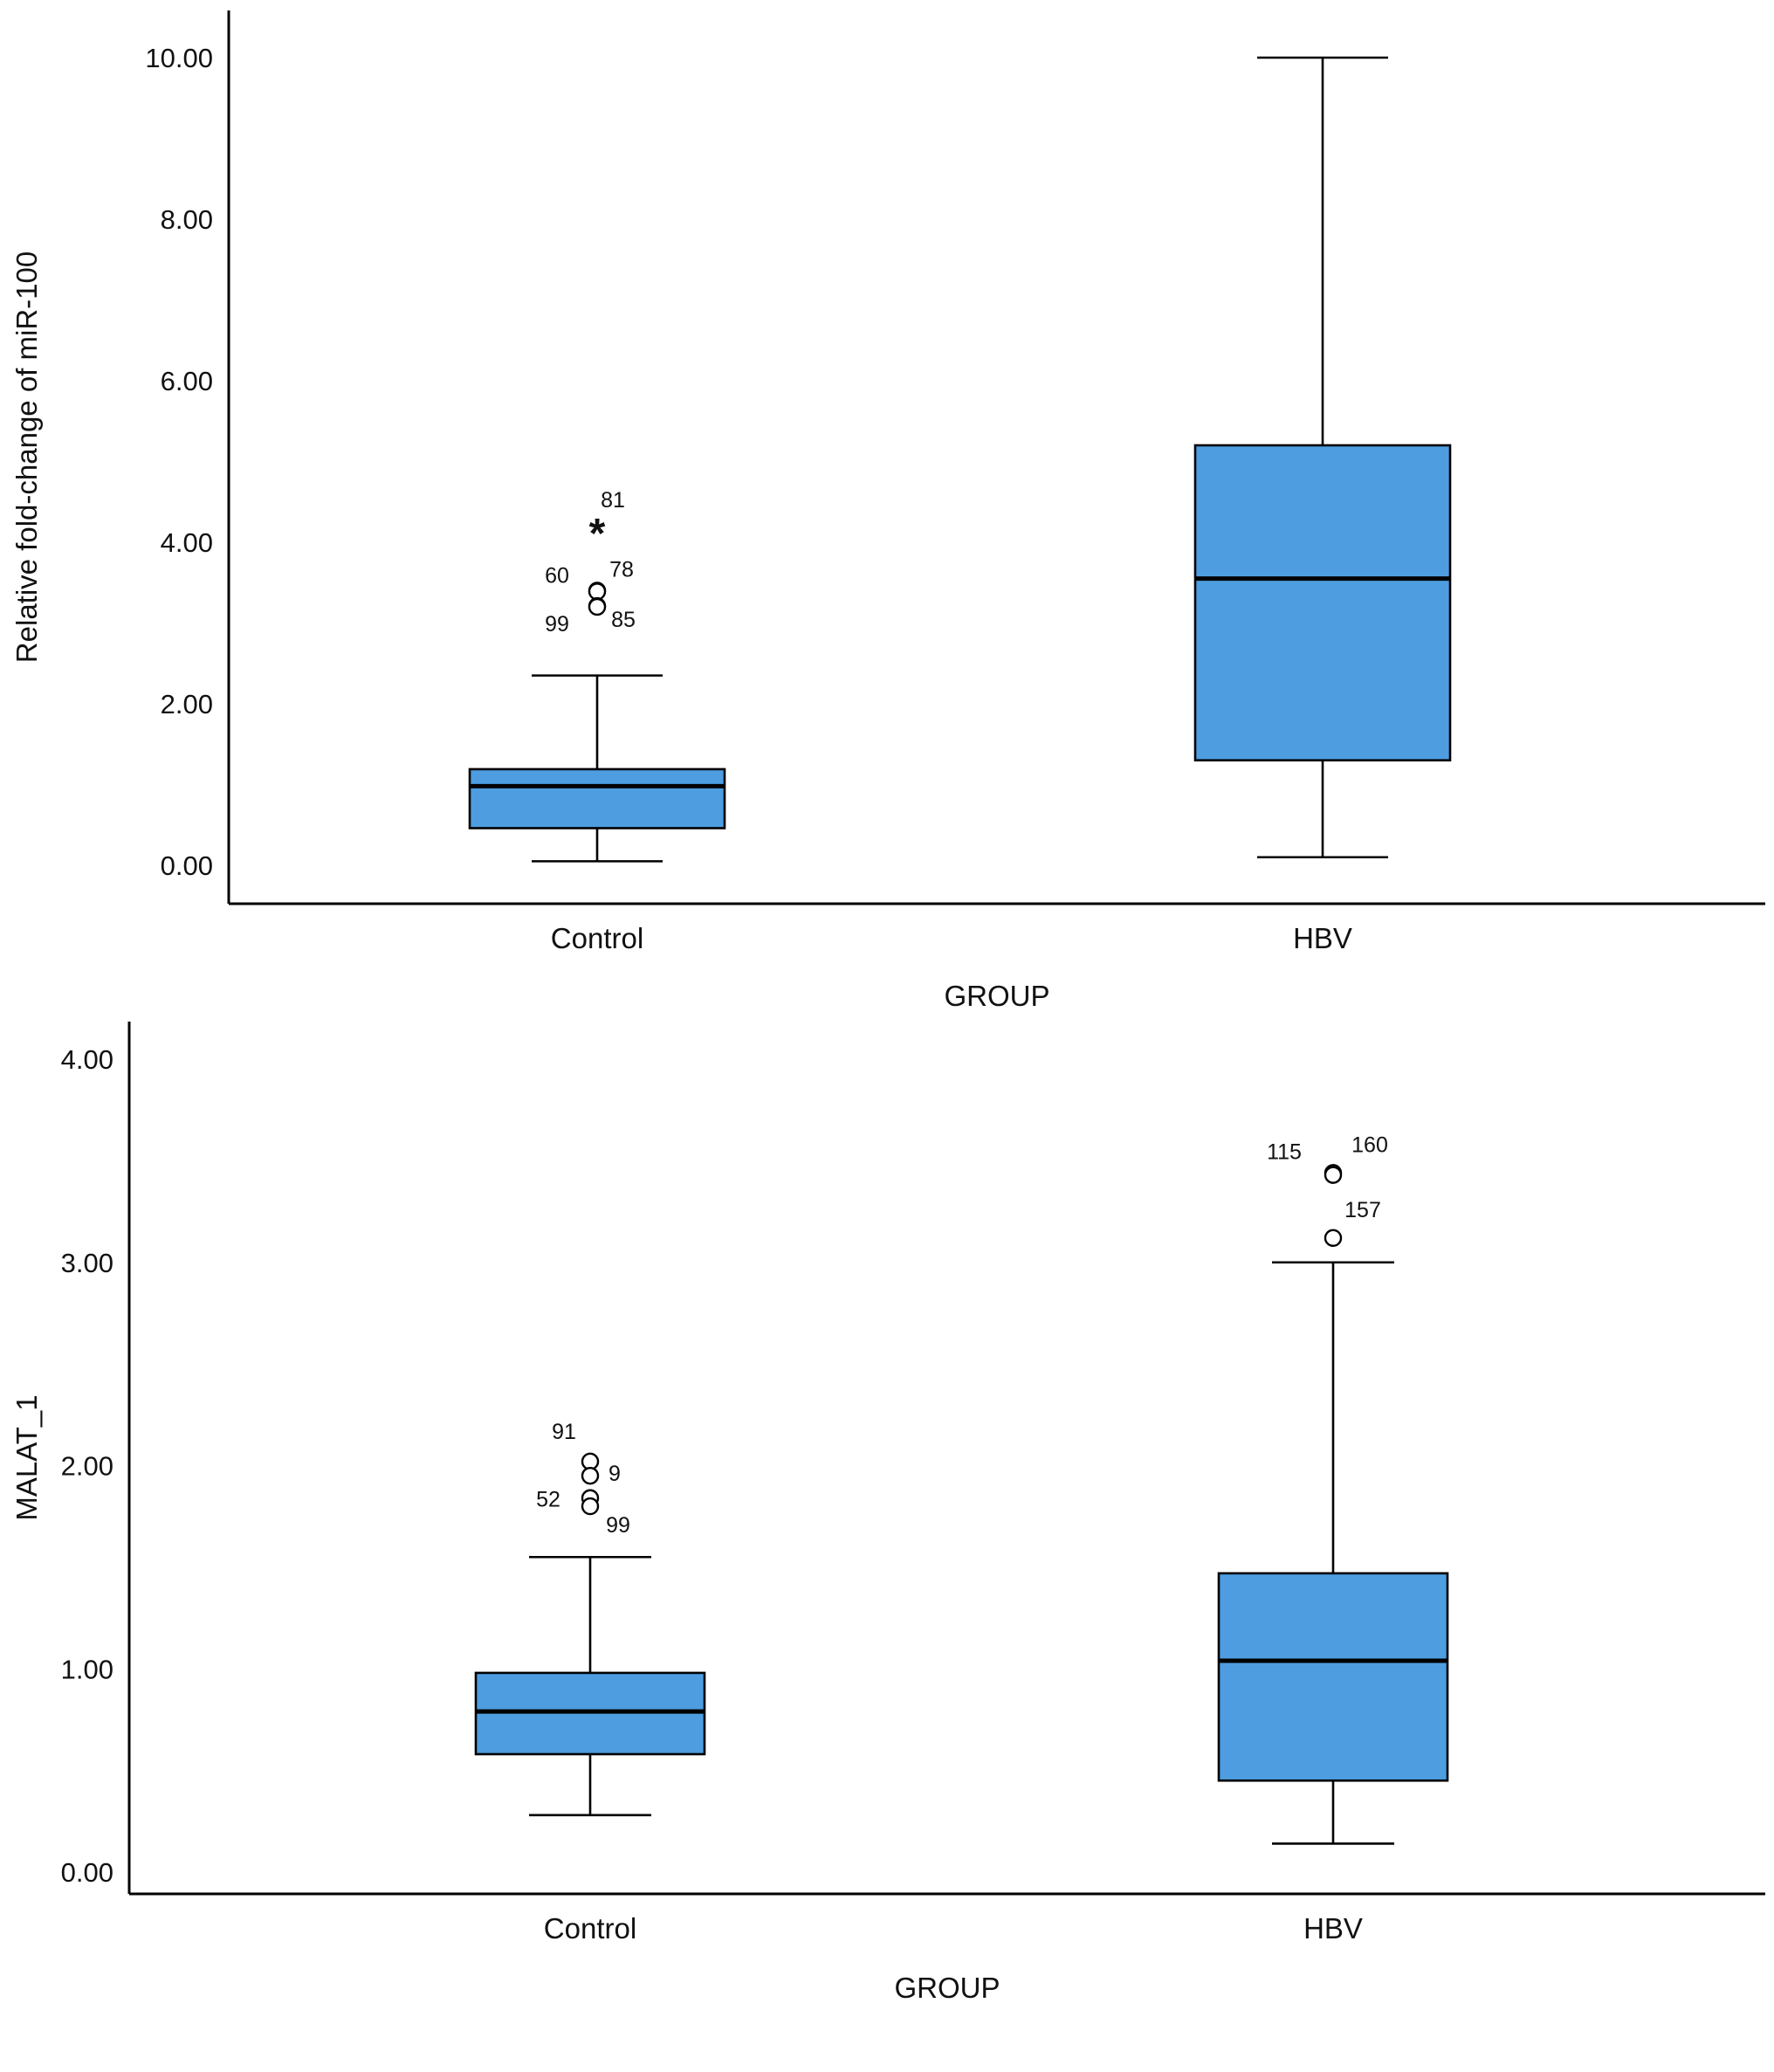 Image resolution: width=1774 pixels, height=2072 pixels. What do you see at coordinates (179, 58) in the screenshot?
I see `y-tick-label: 10.00` at bounding box center [179, 58].